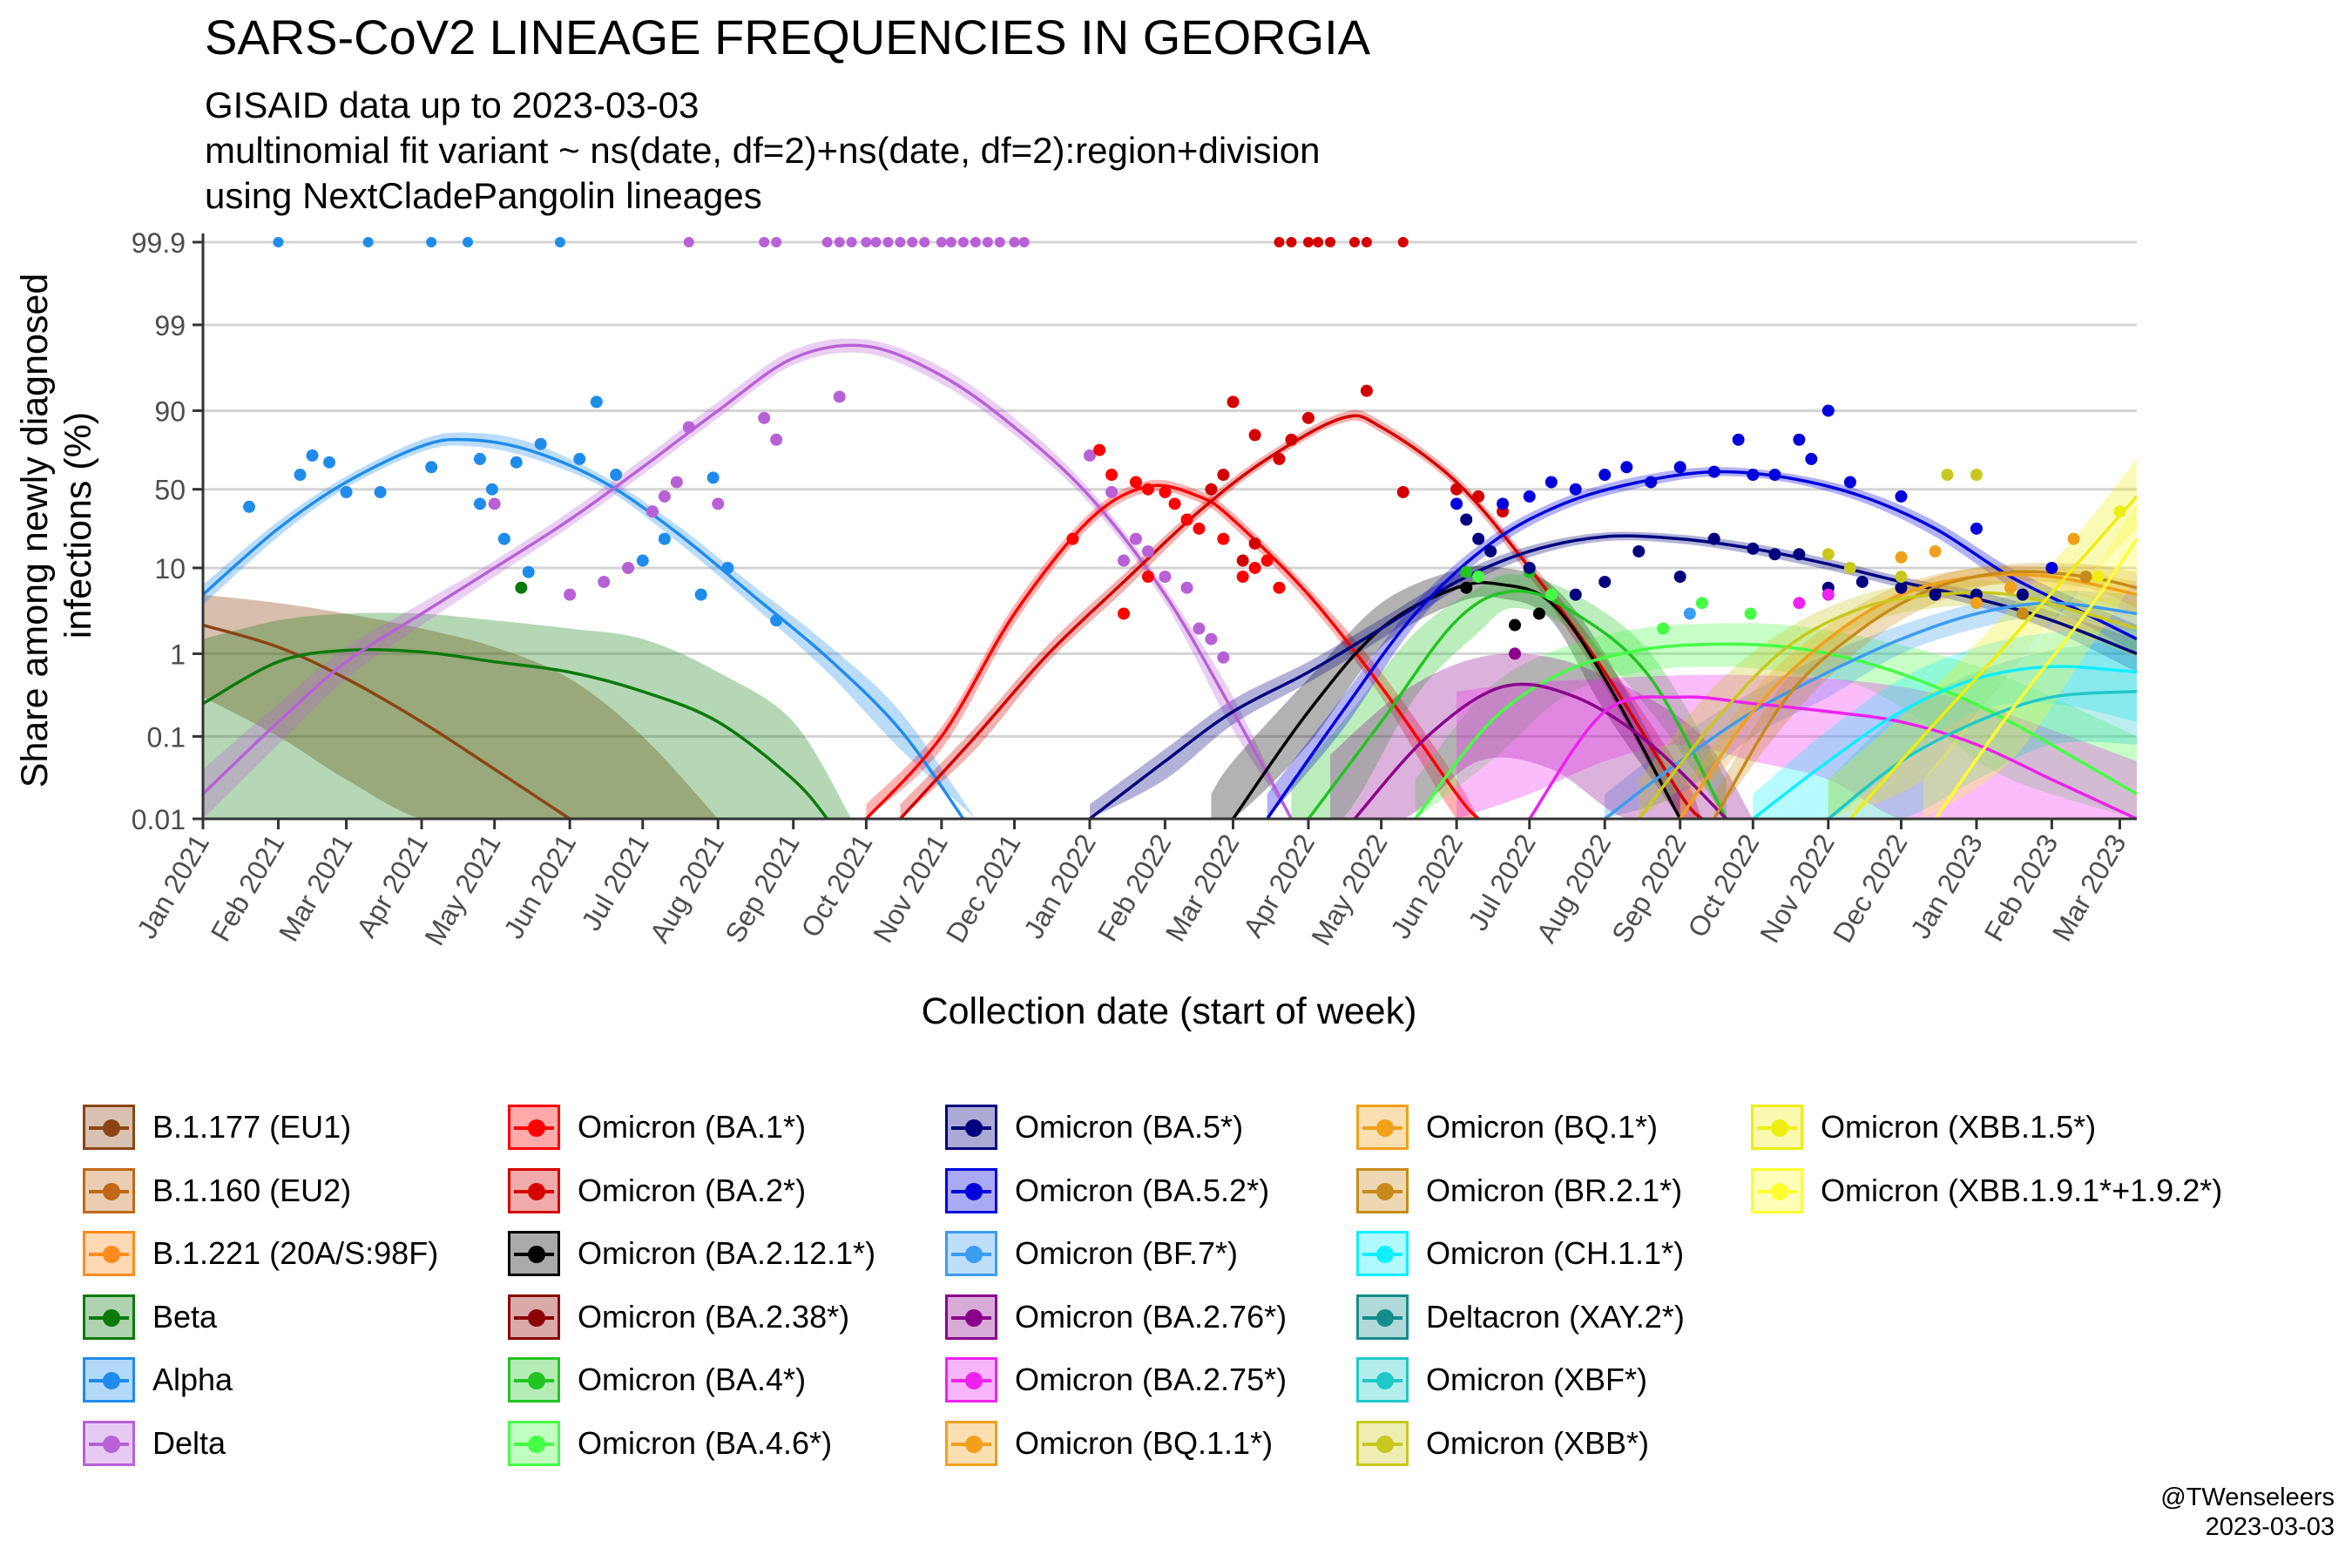  What do you see at coordinates (2270, 1527) in the screenshot?
I see `credit-date: 2023-03-03` at bounding box center [2270, 1527].